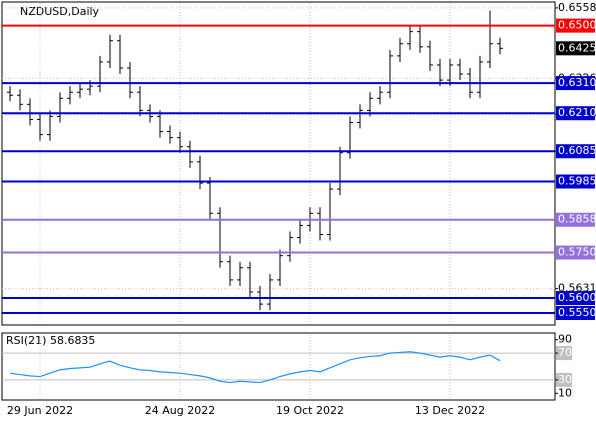 This screenshot has height=425, width=596. Describe the element at coordinates (450, 410) in the screenshot. I see `x-tick-label: 13 Dec 2022` at that location.